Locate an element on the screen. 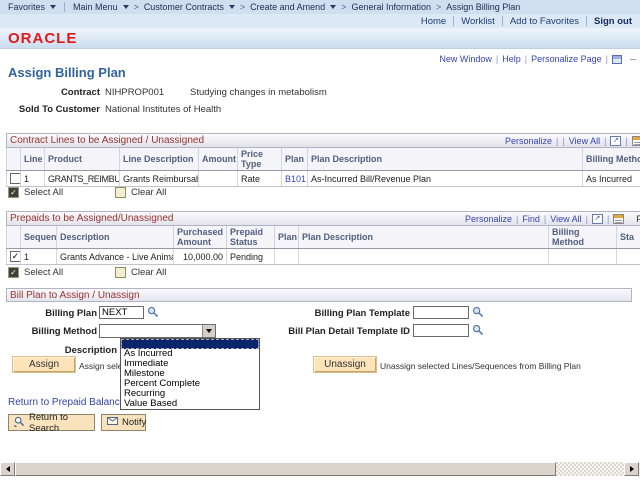 This screenshot has width=640, height=480. column-header: Sta is located at coordinates (628, 237).